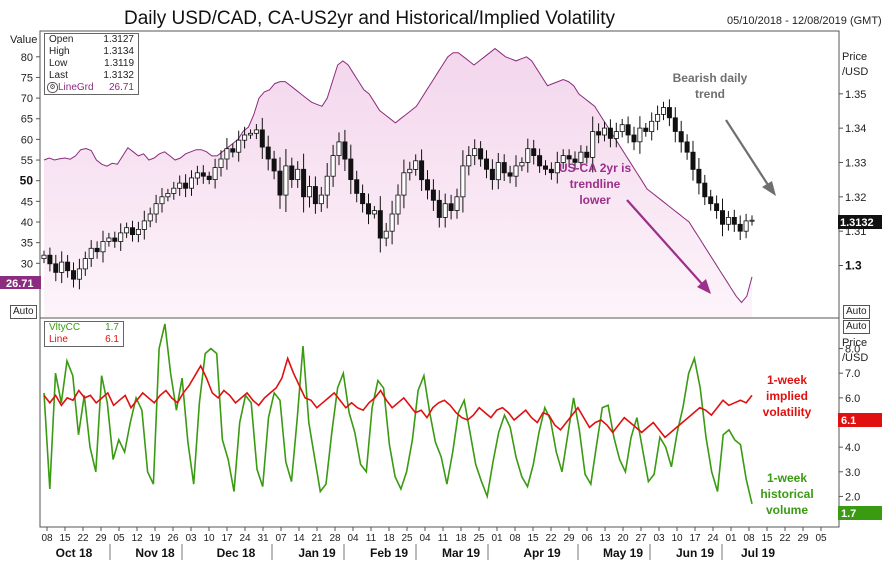 The image size is (882, 563). I want to click on left-tick-label: 55, so click(27, 161).